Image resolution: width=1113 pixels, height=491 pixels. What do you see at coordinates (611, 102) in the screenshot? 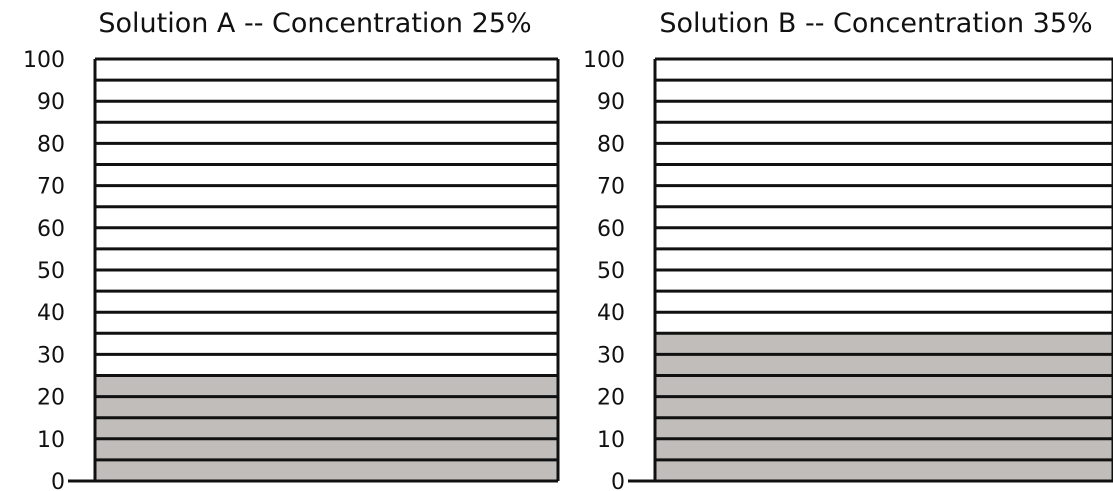
I see `solution-b-tick-90: 90` at bounding box center [611, 102].